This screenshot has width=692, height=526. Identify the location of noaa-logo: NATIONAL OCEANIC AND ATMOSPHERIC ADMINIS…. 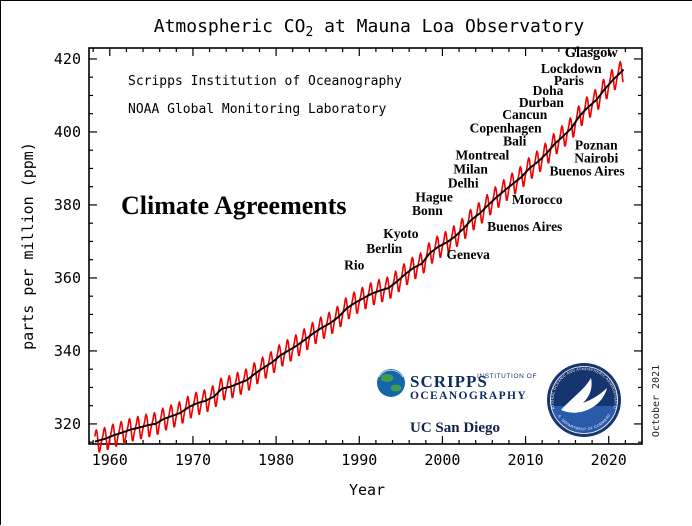
(584, 400).